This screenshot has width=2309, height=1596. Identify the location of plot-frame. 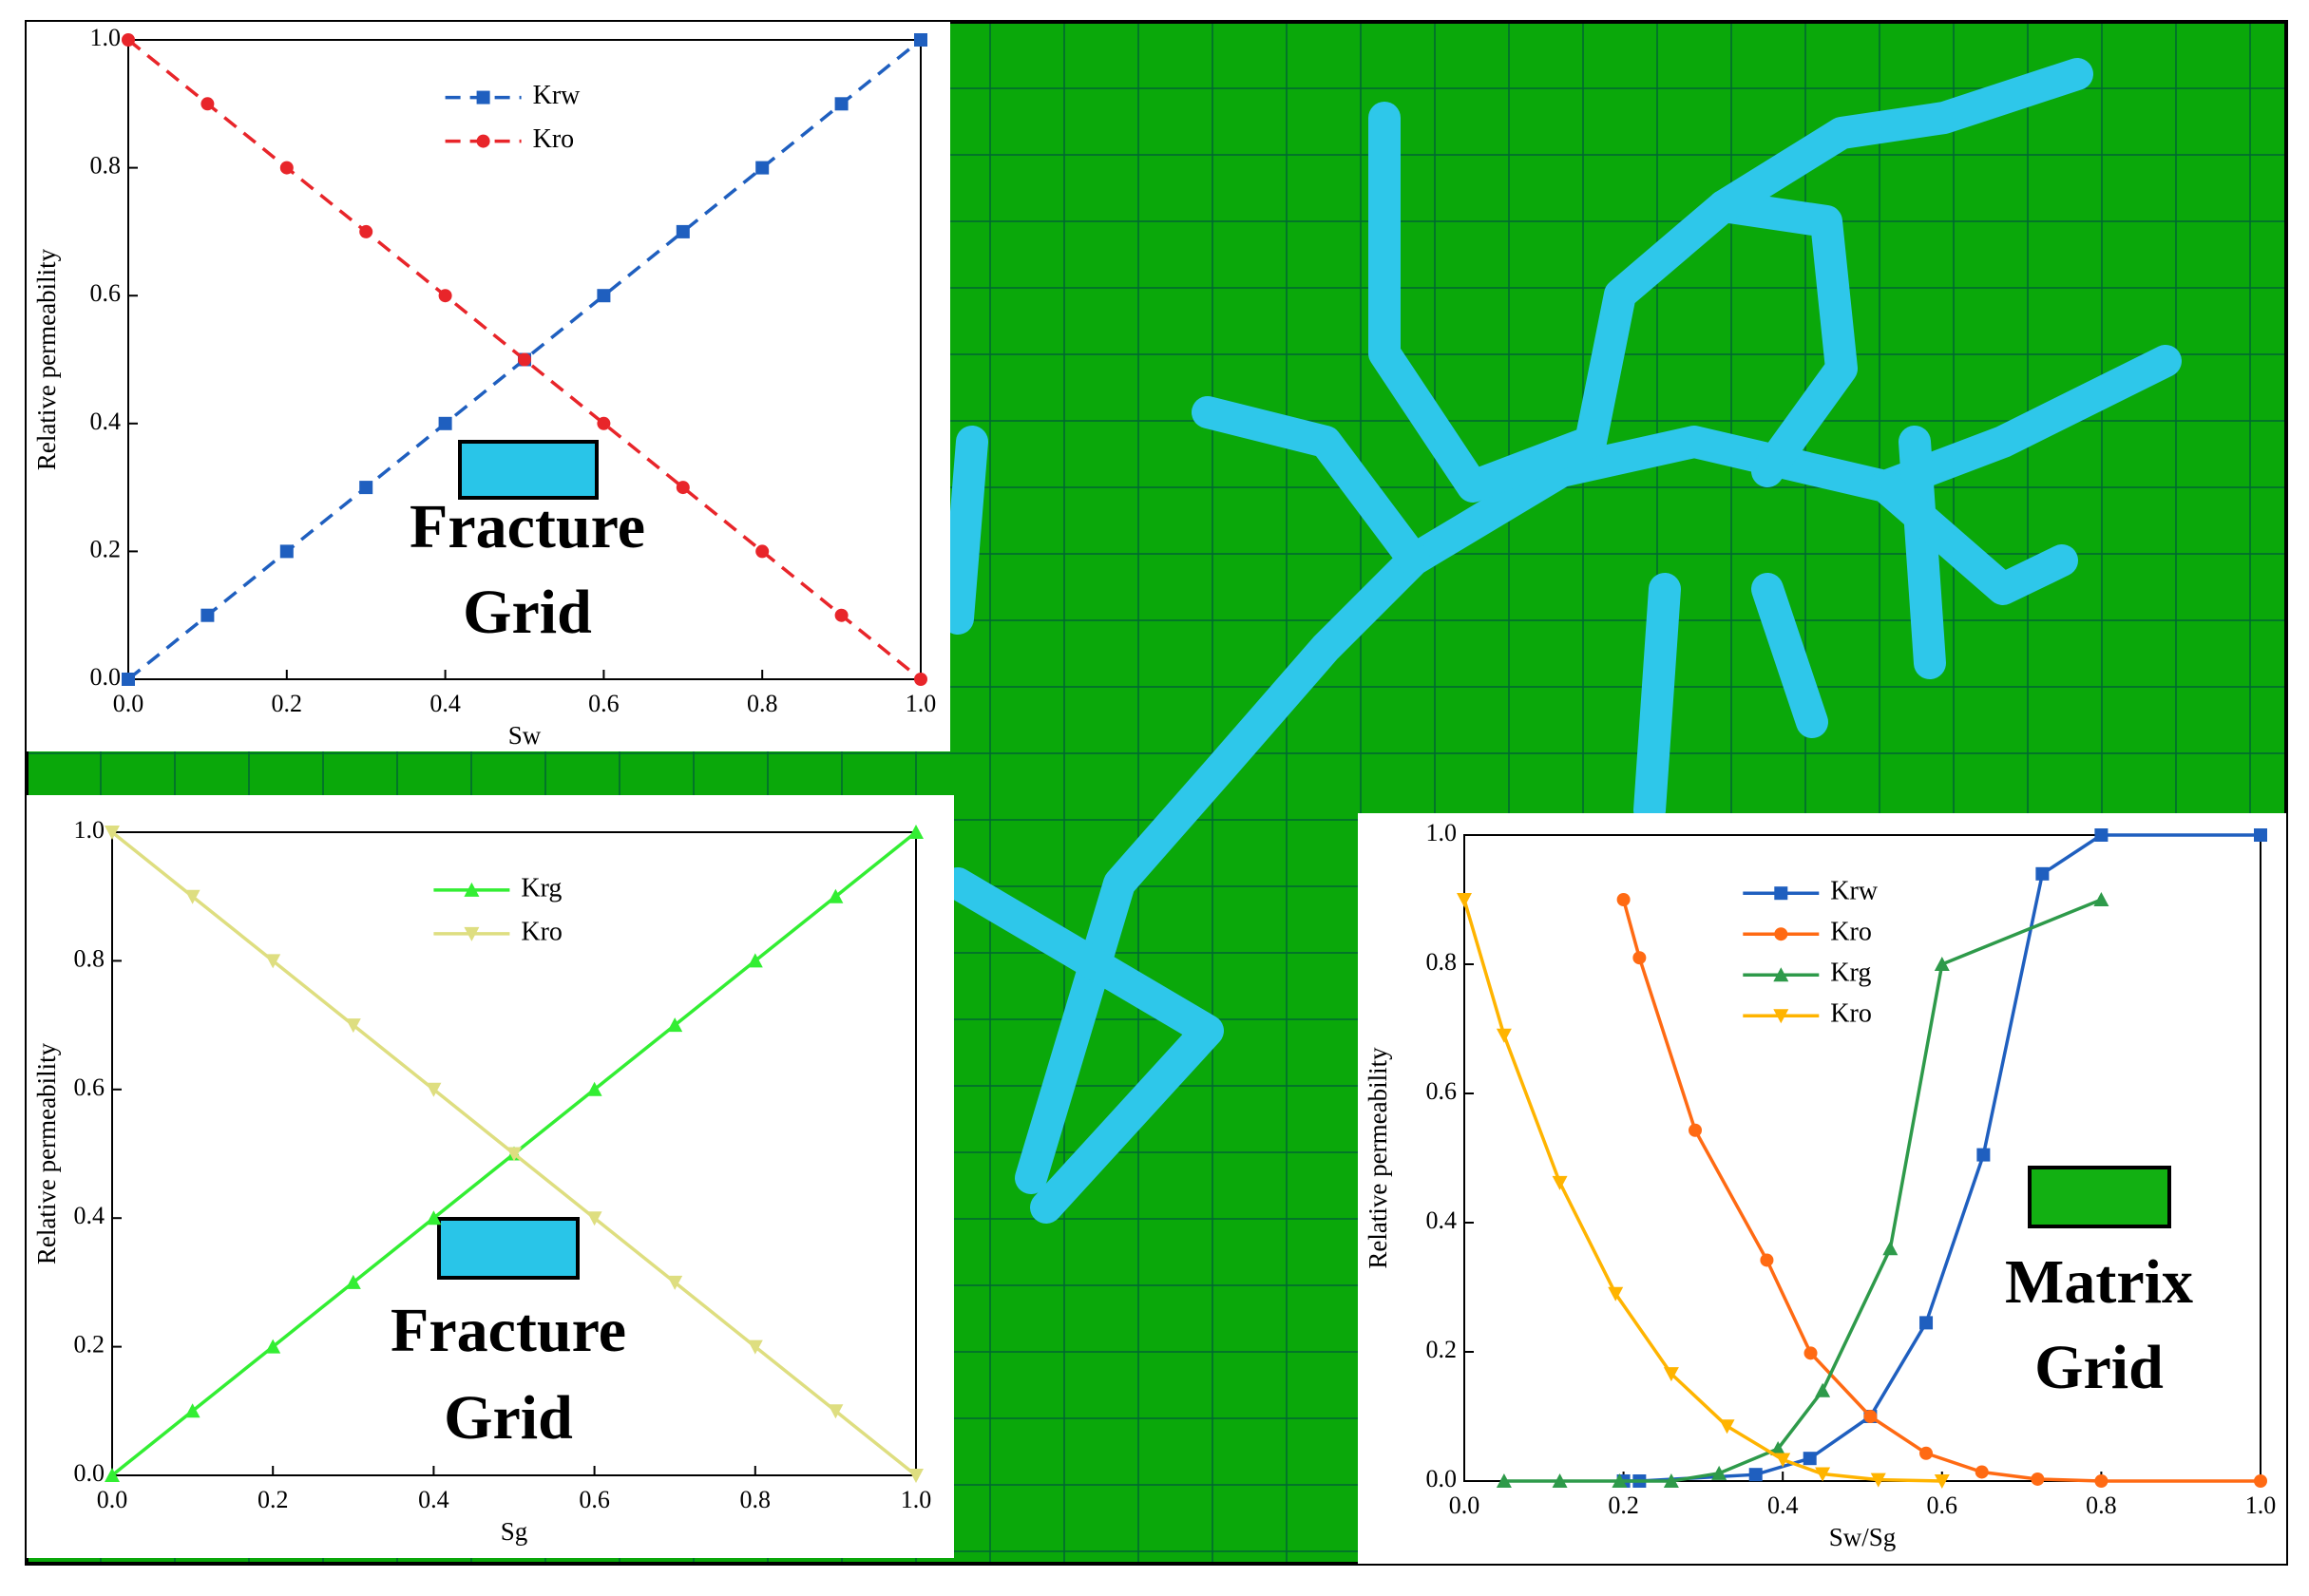
(524, 359).